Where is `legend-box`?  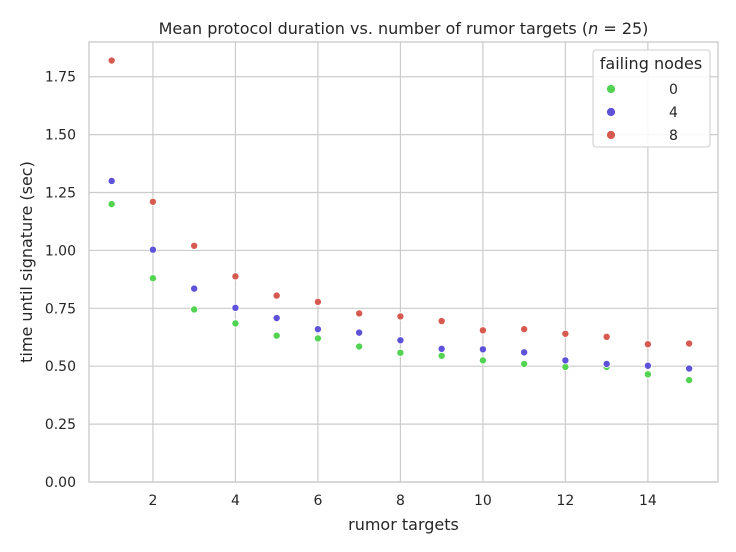
legend-box is located at coordinates (651, 98).